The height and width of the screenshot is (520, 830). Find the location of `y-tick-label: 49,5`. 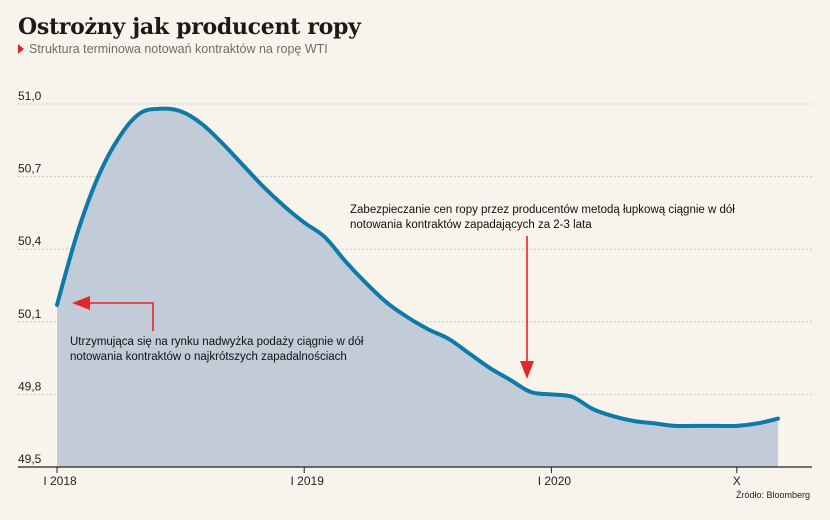

y-tick-label: 49,5 is located at coordinates (30, 459).